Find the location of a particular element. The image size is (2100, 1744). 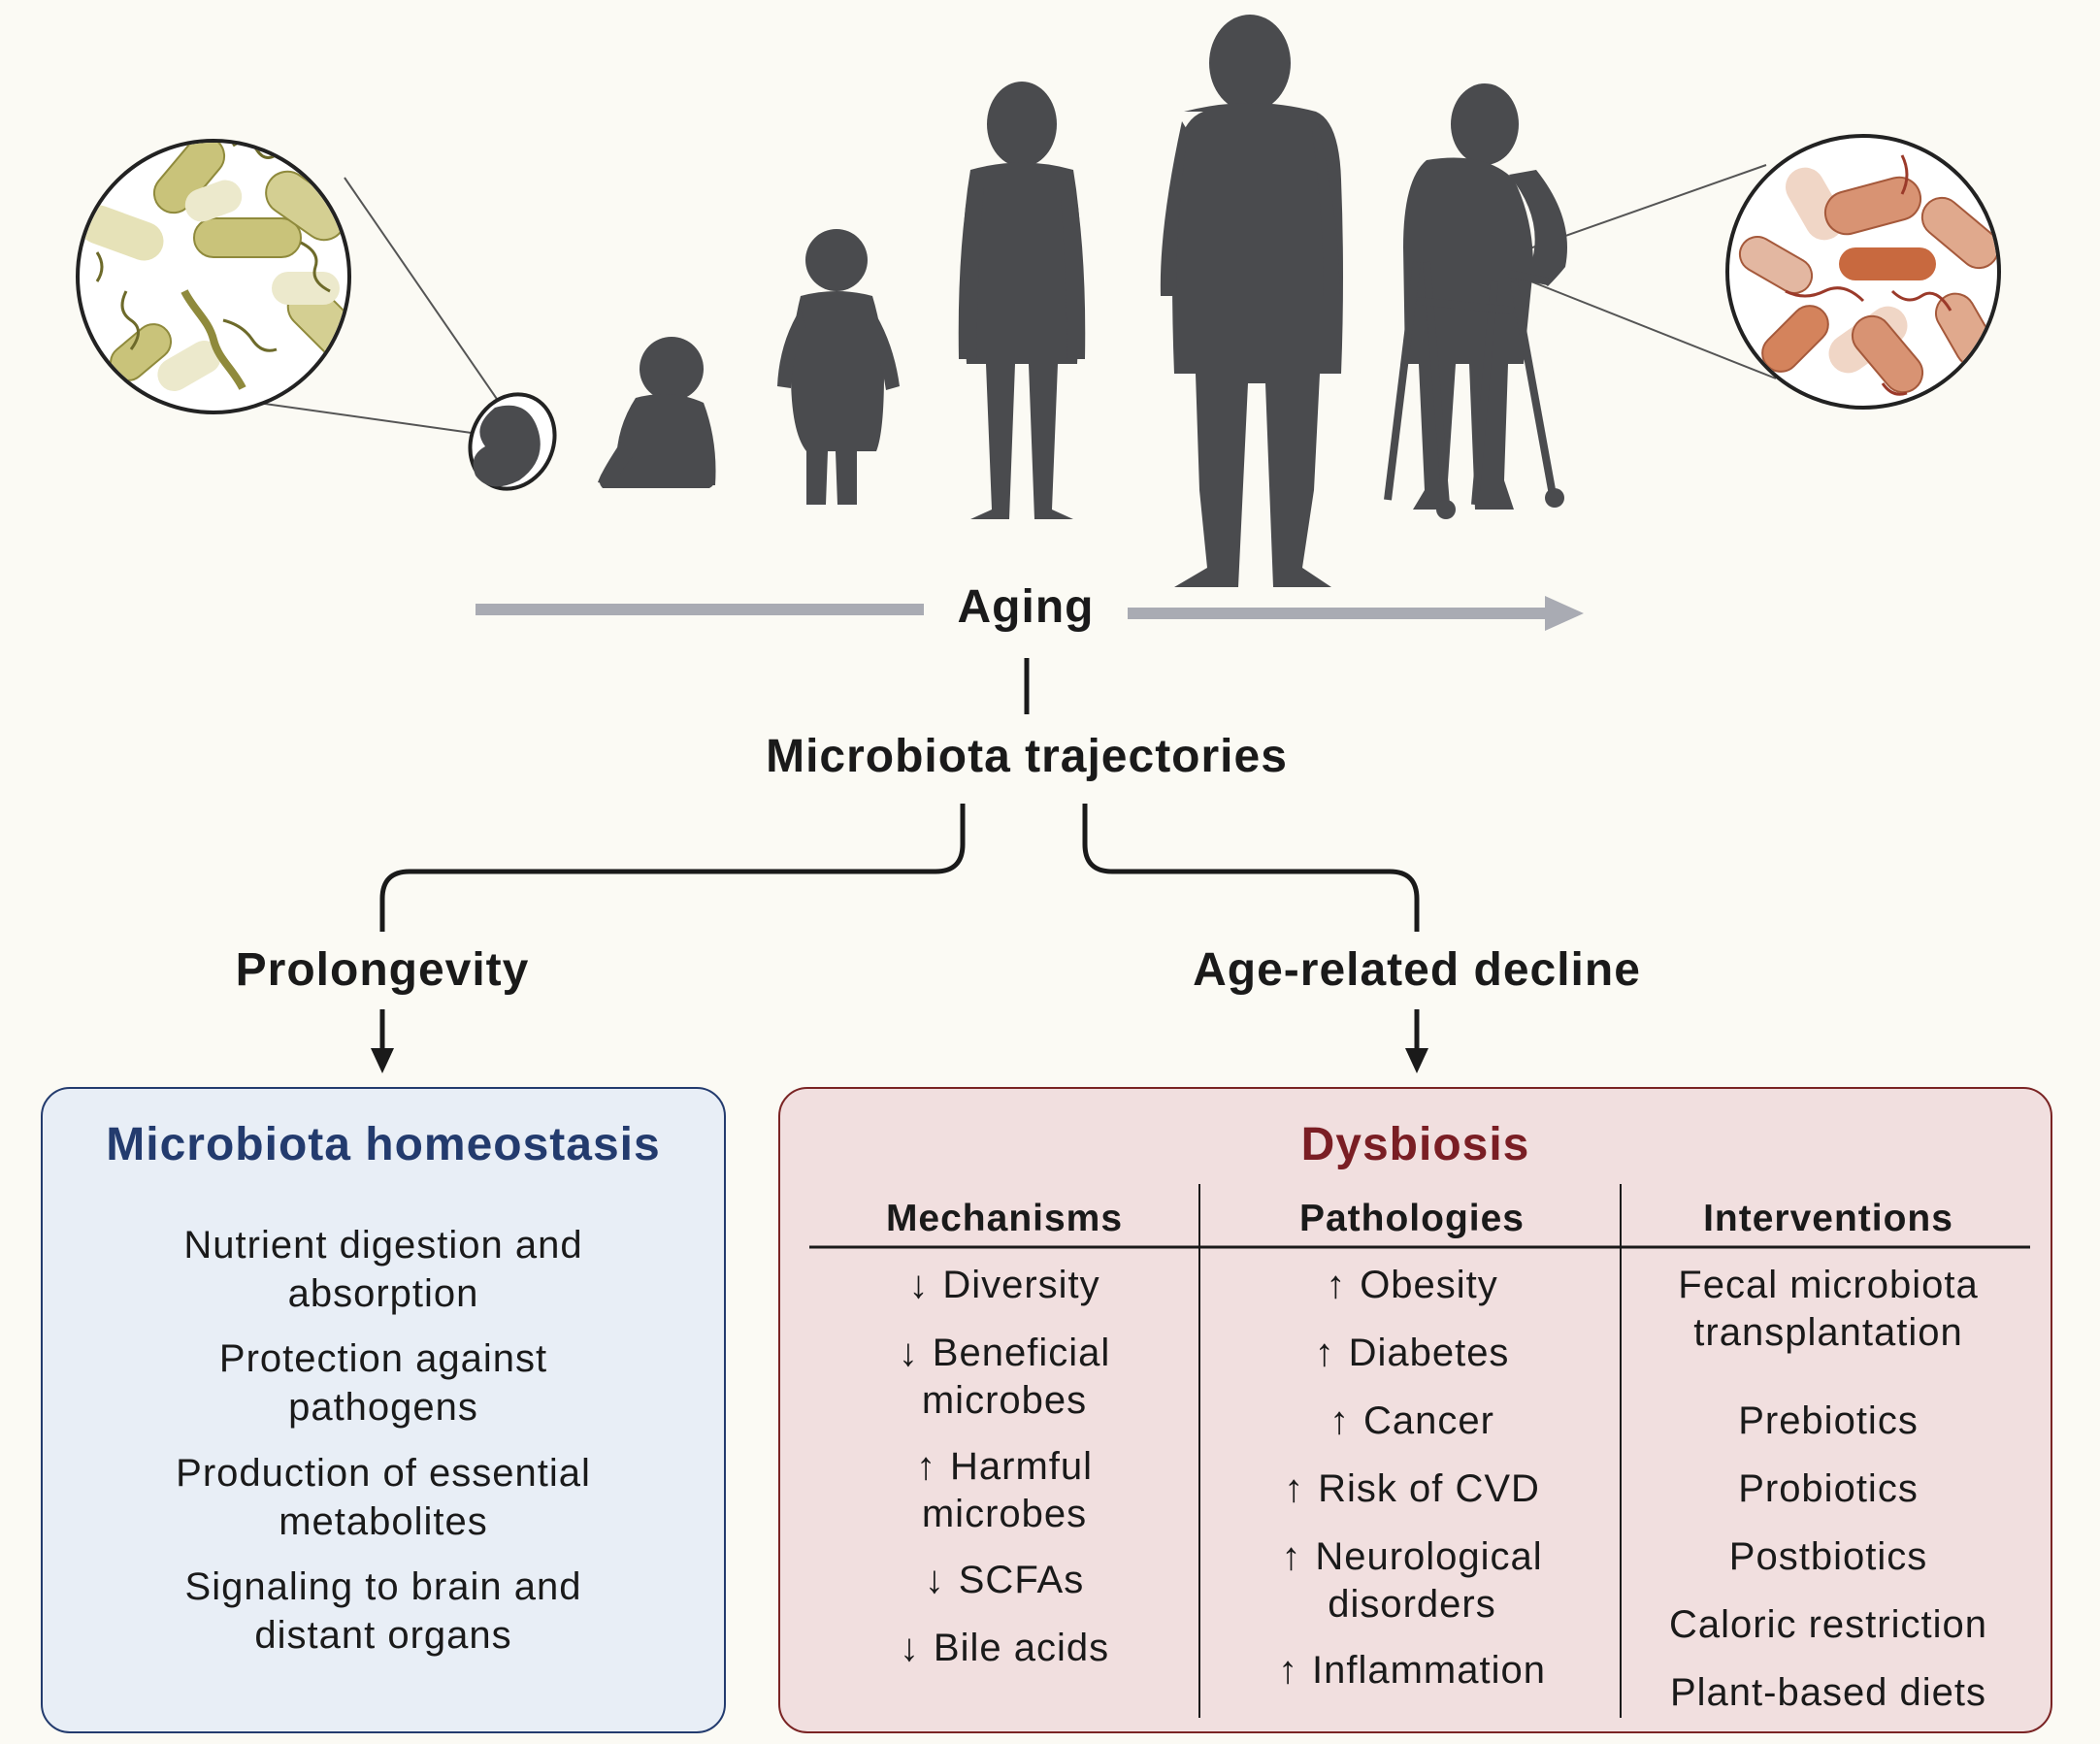

item-text: Postbiotics is located at coordinates (1828, 1556).